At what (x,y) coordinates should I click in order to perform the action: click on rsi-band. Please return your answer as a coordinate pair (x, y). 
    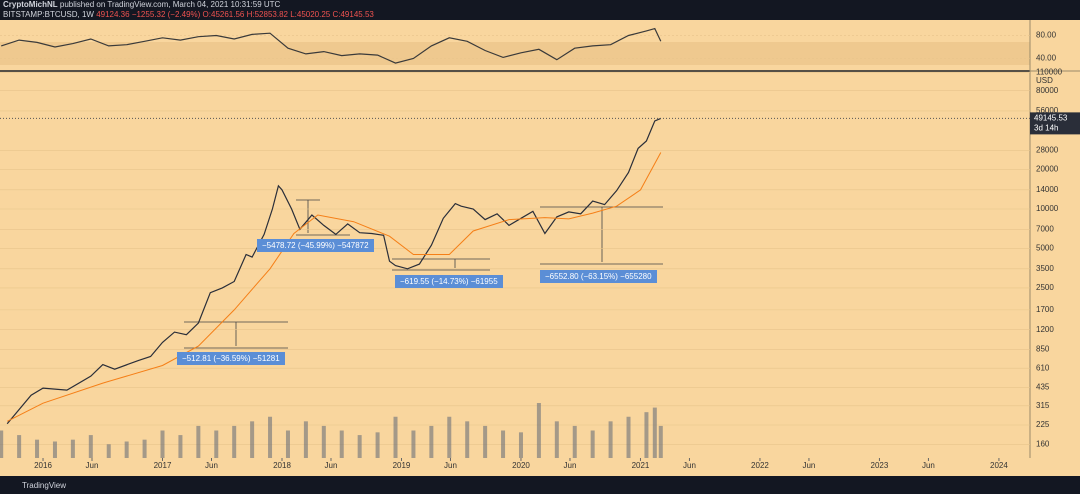
    Looking at the image, I should click on (515, 53).